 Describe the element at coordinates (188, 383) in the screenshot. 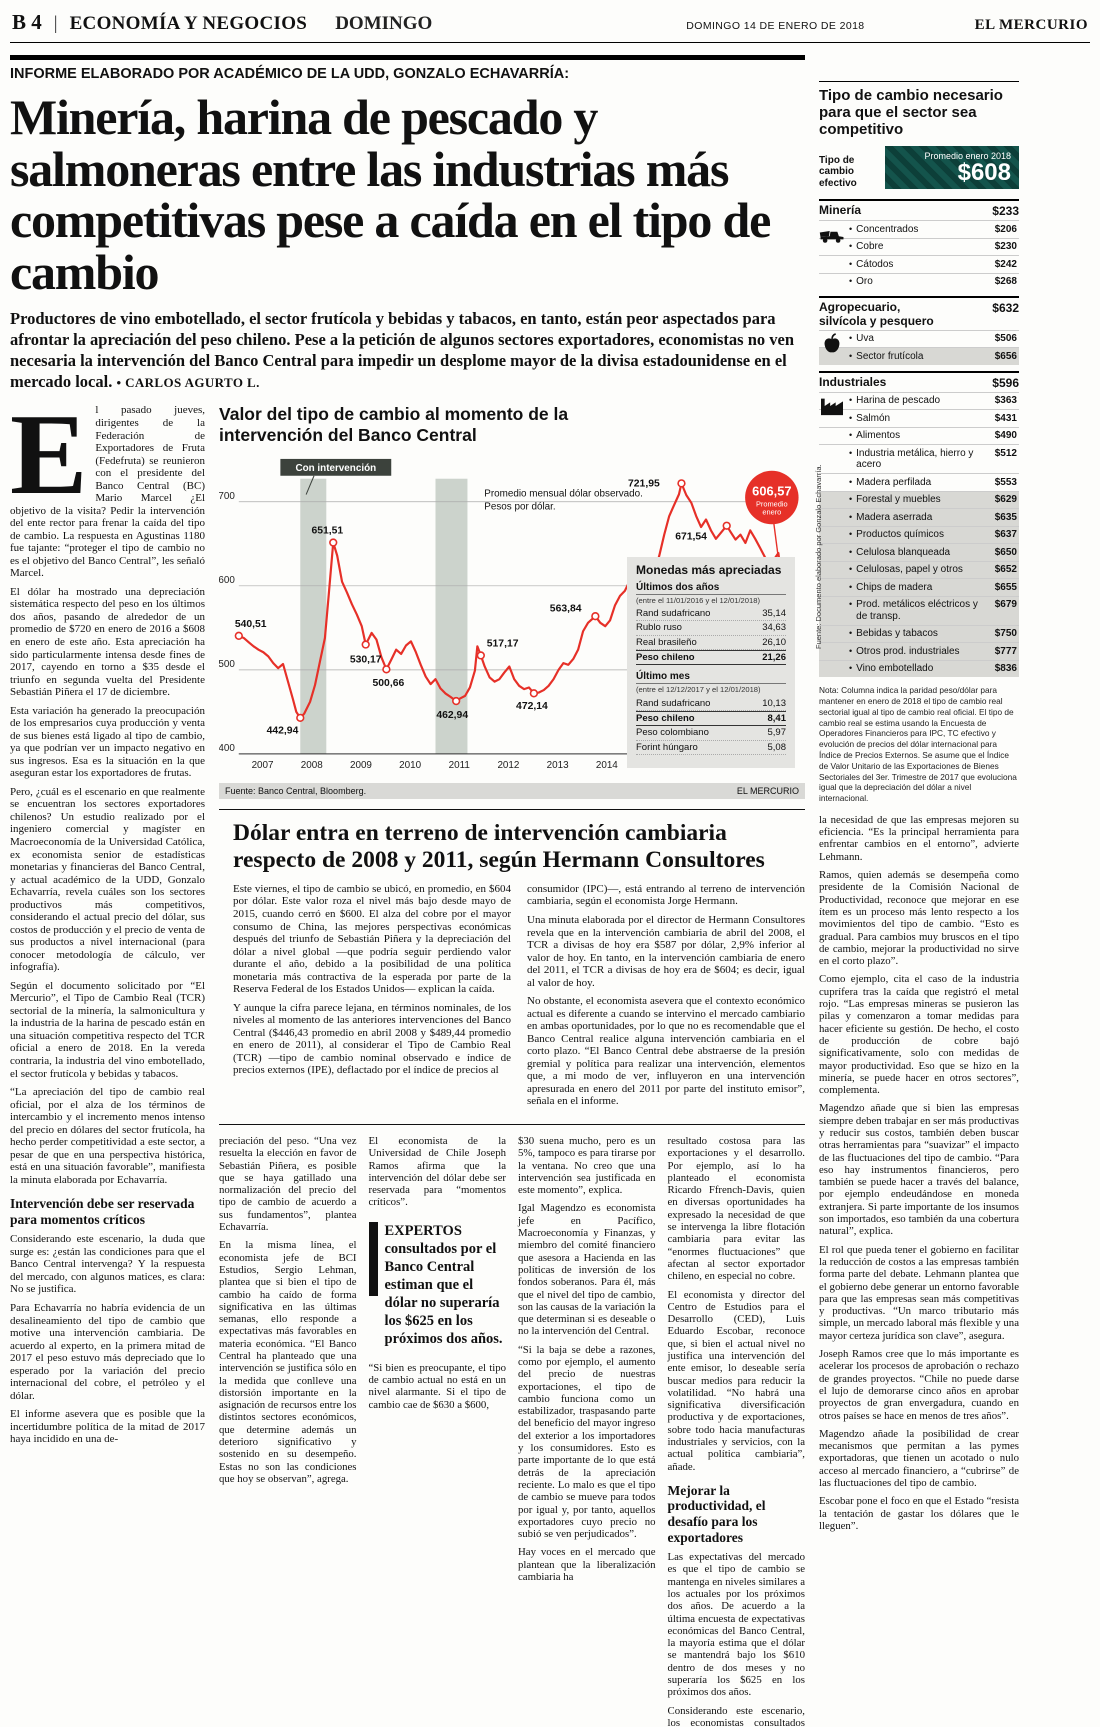

I see `byline: • CARLOS AGURTO L.` at that location.